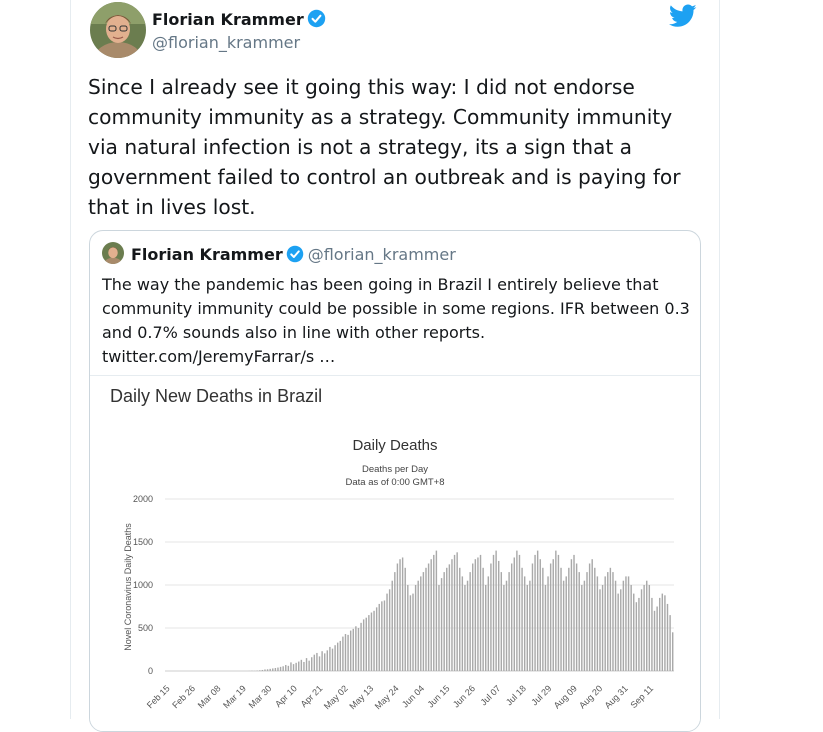  Describe the element at coordinates (565, 696) in the screenshot. I see `chart-x-tick-label: Aug 09` at that location.